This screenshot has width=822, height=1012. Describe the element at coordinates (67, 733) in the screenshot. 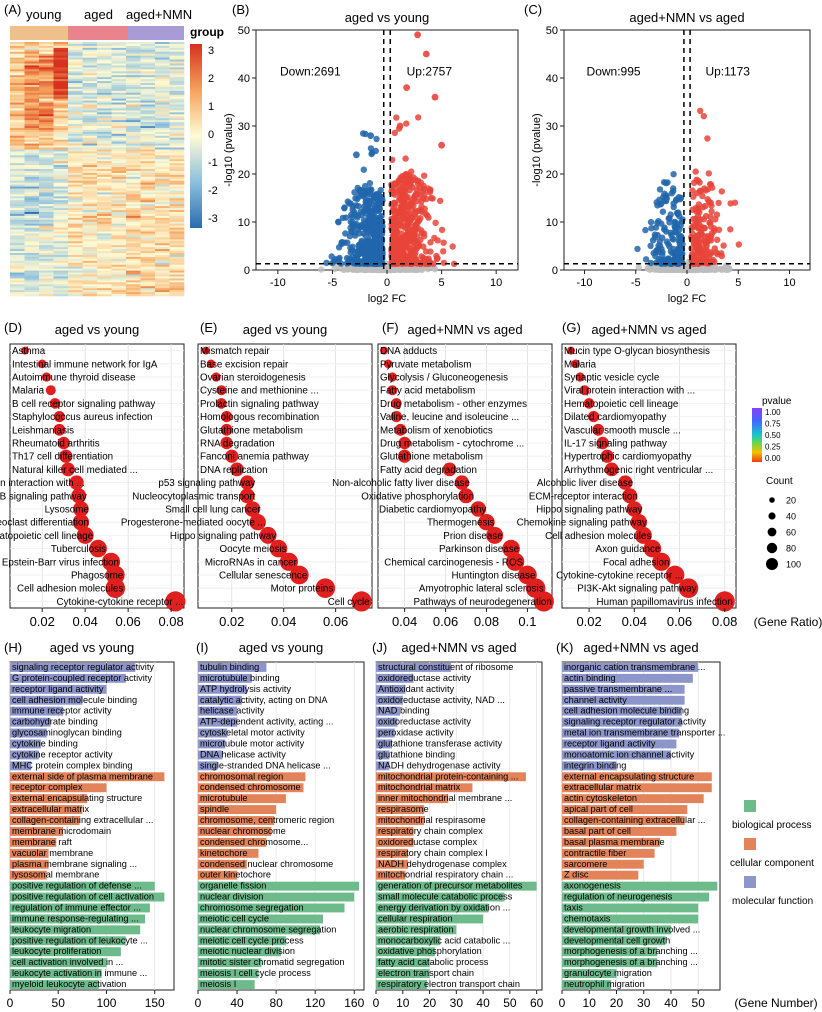

I see `bar-term-label: glycosaminoglycan binding` at that location.